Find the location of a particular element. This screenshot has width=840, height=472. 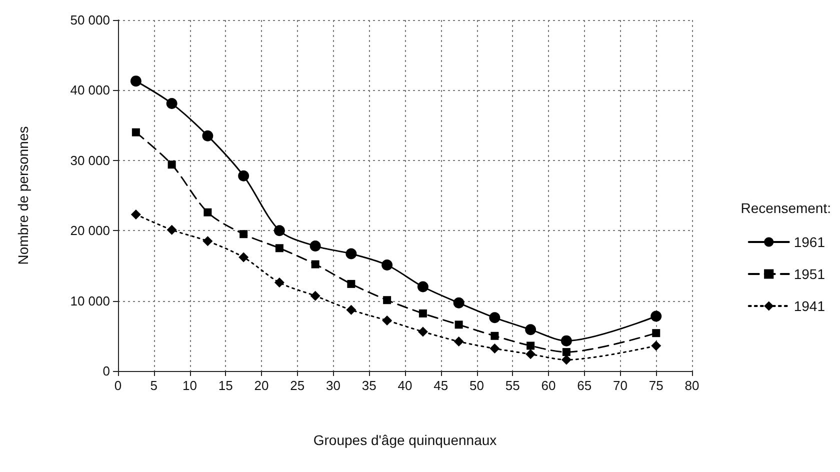

x-tick-label: 50 is located at coordinates (477, 385).